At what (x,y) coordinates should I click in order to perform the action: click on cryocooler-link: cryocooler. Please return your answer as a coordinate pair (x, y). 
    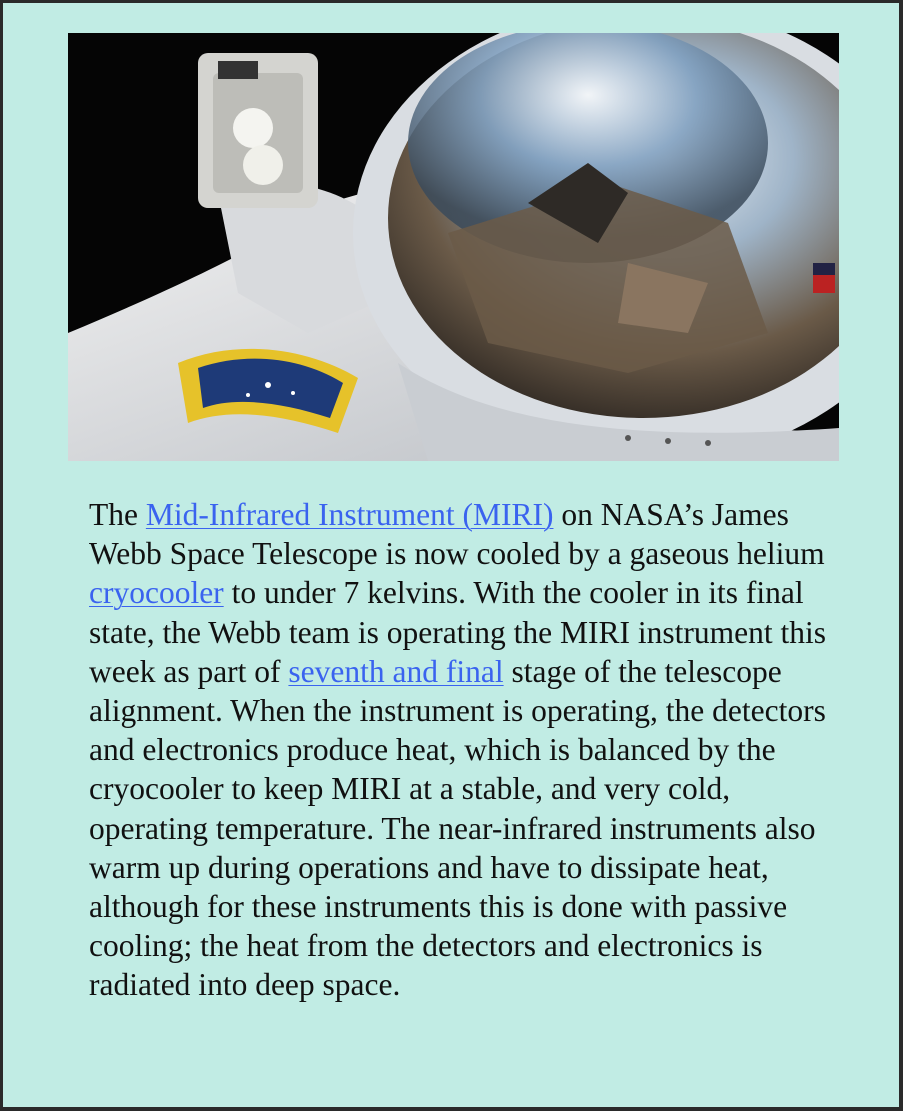
    Looking at the image, I should click on (156, 593).